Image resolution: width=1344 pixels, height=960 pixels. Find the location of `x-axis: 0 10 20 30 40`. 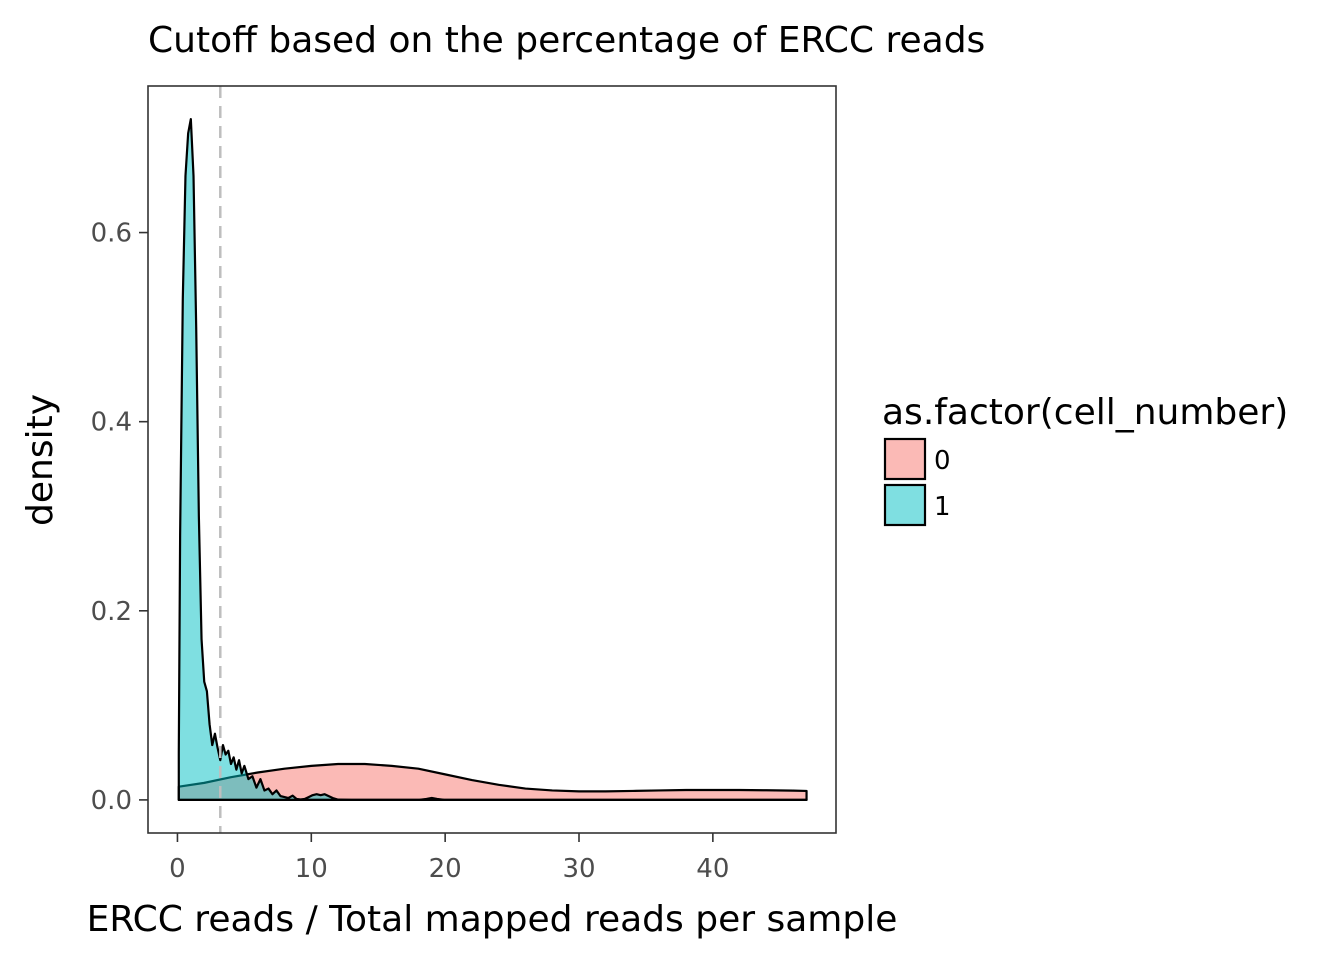

x-axis: 0 10 20 30 40 is located at coordinates (449, 858).